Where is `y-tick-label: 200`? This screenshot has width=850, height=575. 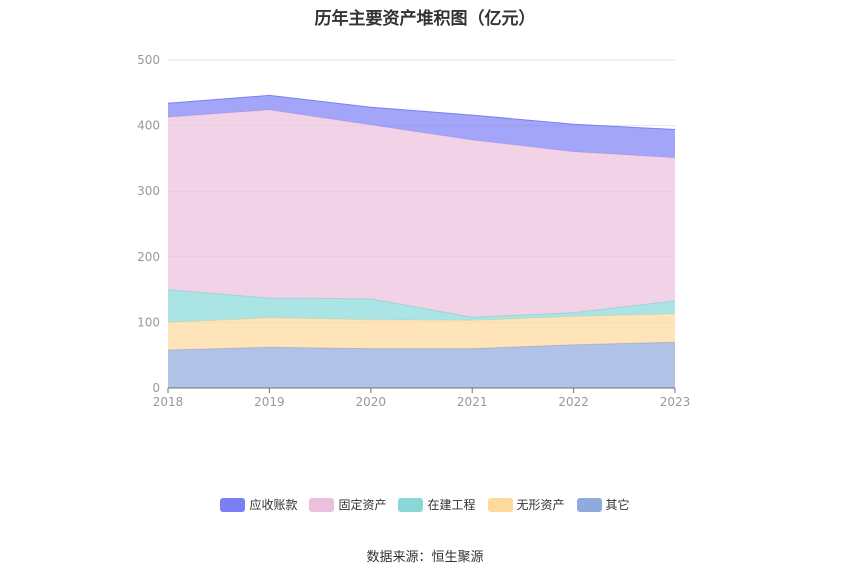
y-tick-label: 200 is located at coordinates (148, 257).